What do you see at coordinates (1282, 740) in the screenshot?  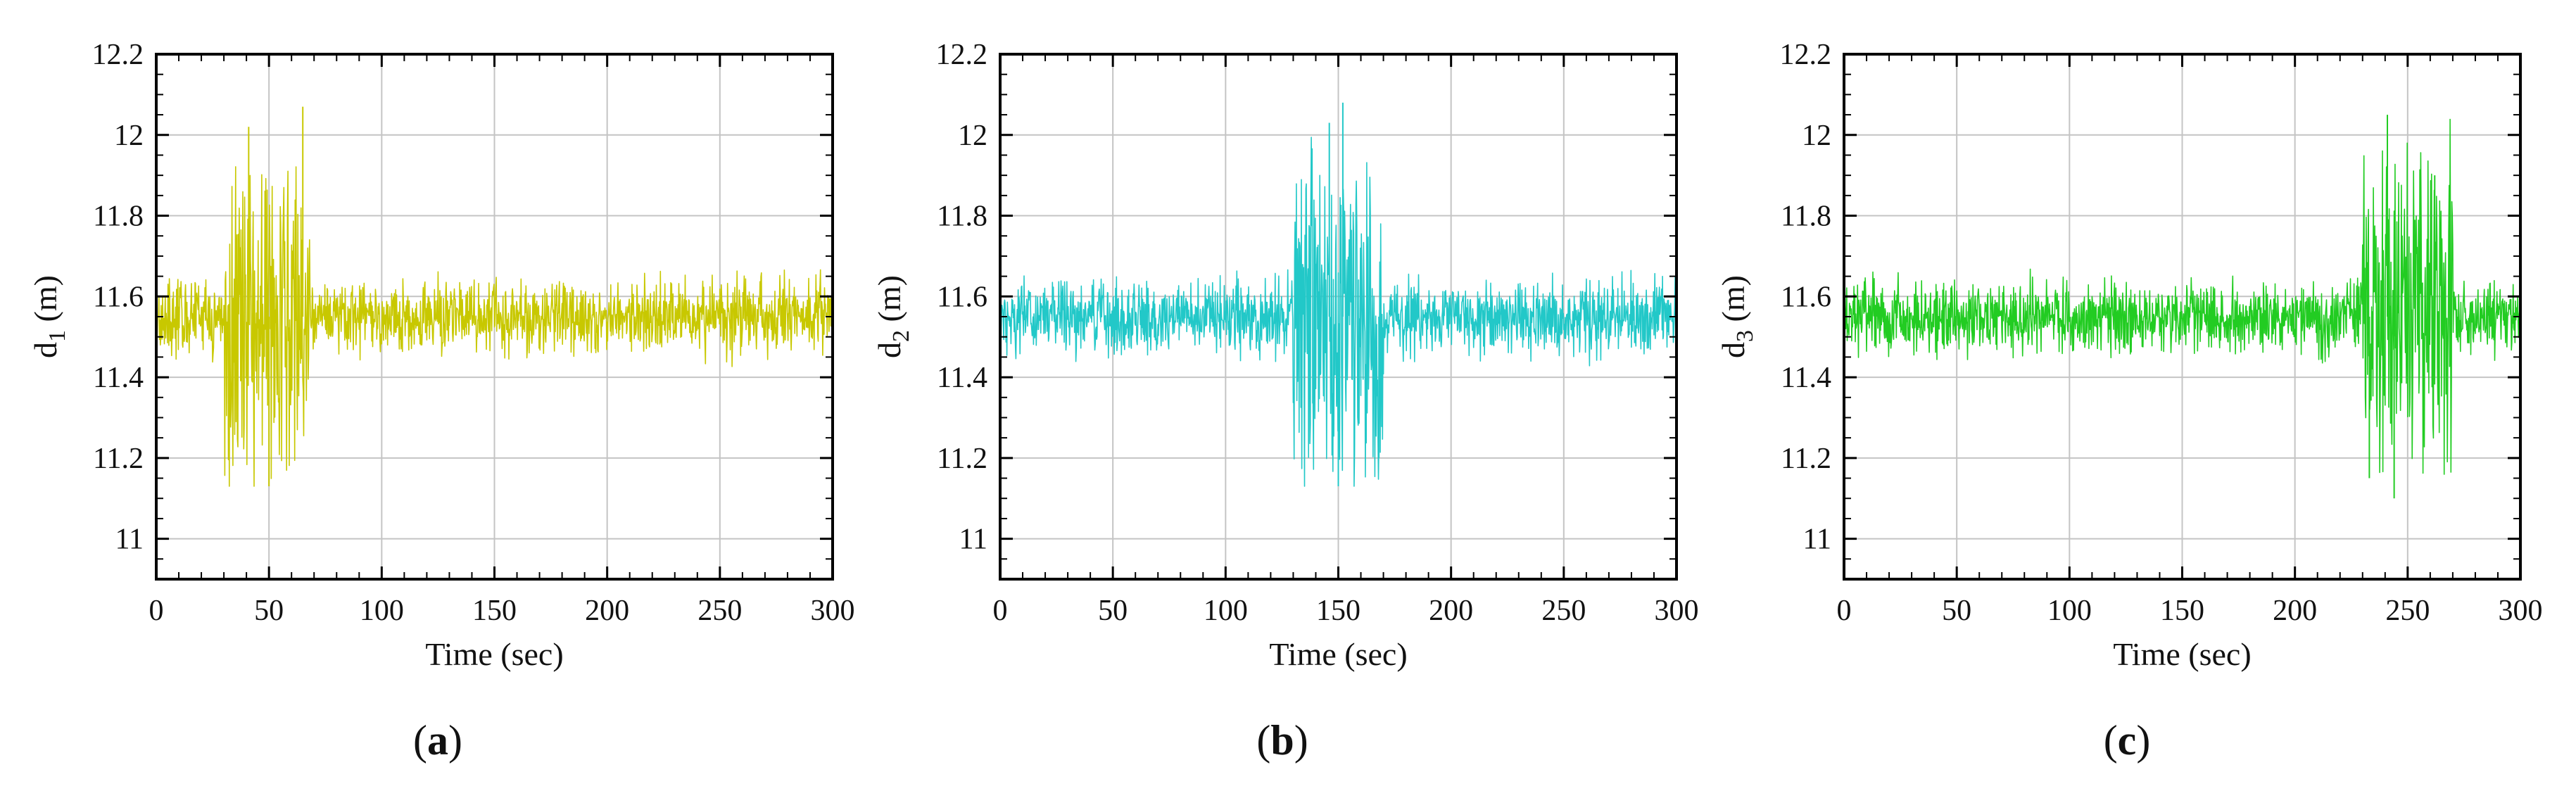 I see `panel-label-b: (b)` at bounding box center [1282, 740].